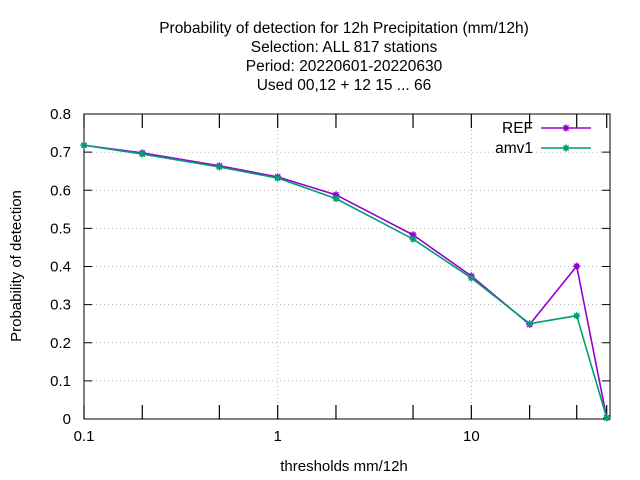  Describe the element at coordinates (543, 148) in the screenshot. I see `legend-entry-amv1: amv1` at that location.